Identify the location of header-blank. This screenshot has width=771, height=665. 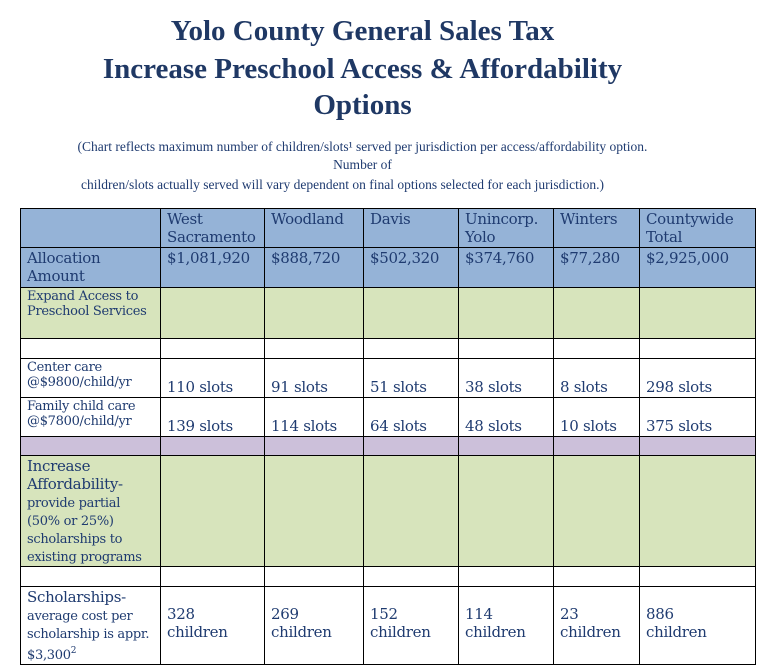
(90, 228).